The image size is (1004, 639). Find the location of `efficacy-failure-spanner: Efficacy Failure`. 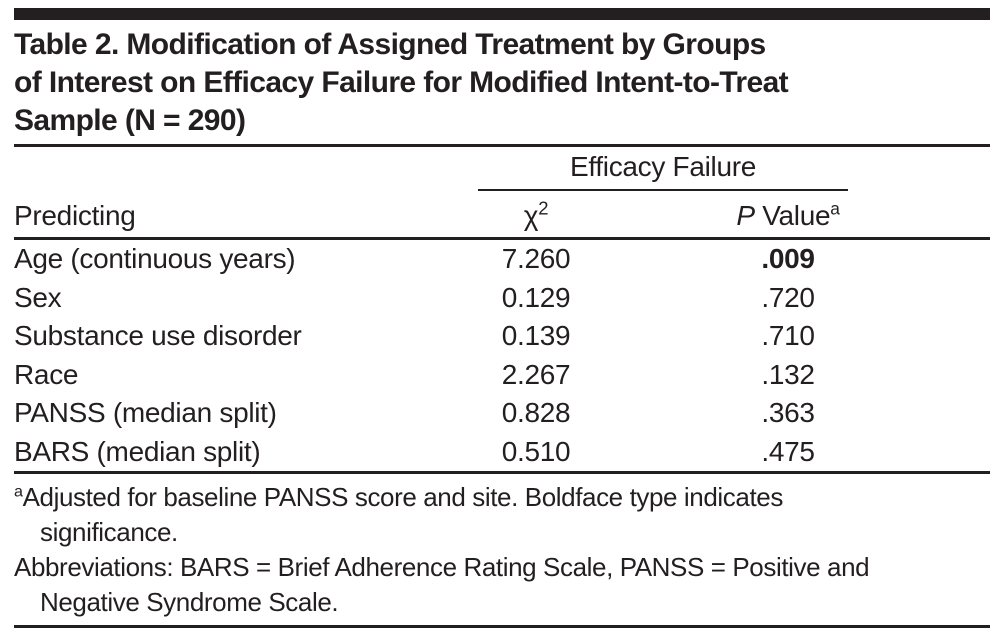

efficacy-failure-spanner: Efficacy Failure is located at coordinates (663, 169).